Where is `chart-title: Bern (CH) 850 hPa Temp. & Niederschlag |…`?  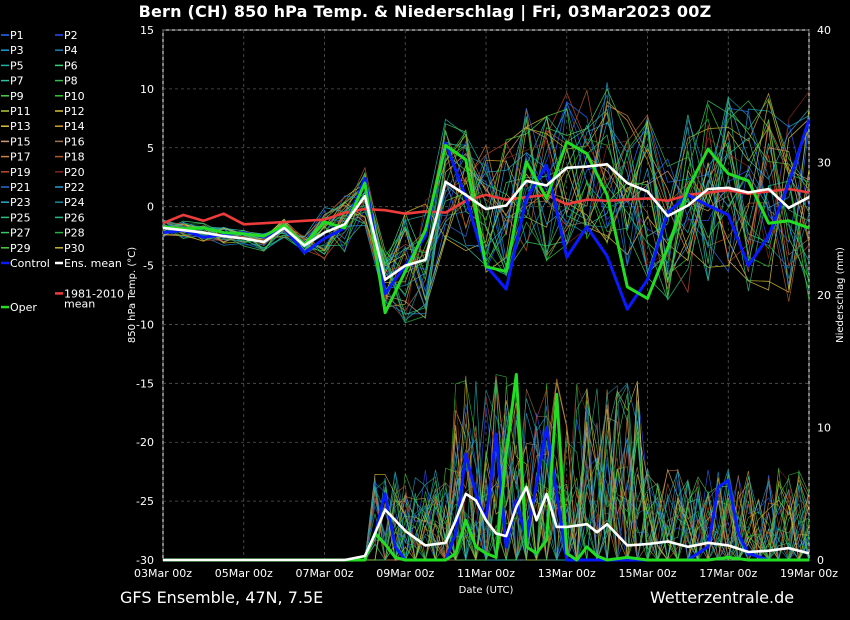
chart-title: Bern (CH) 850 hPa Temp. & Niederschlag |… is located at coordinates (425, 11).